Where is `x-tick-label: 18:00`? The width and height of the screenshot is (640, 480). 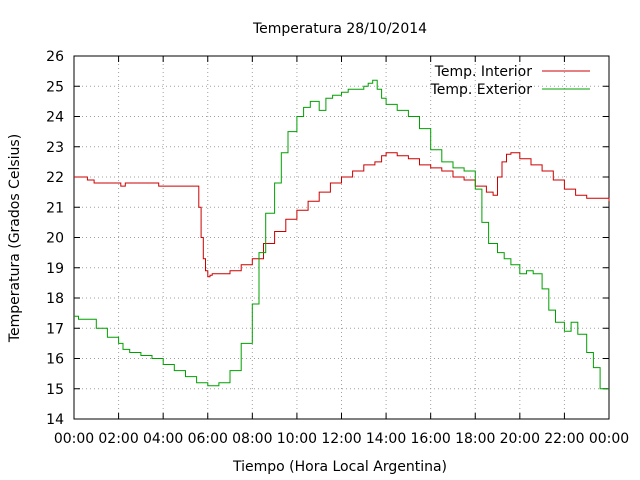 x-tick-label: 18:00 is located at coordinates (475, 439).